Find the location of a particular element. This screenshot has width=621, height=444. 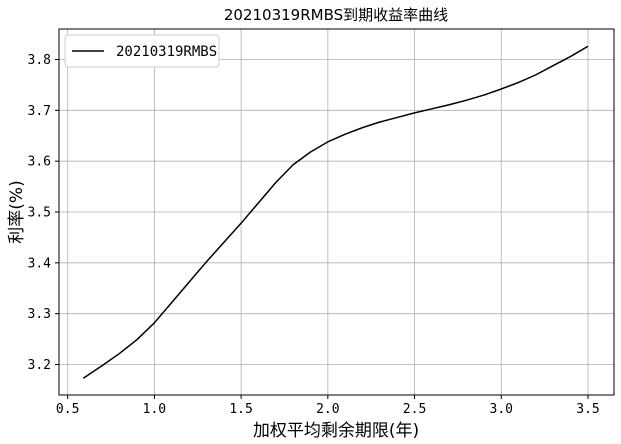

y-axis-ticks: 3.2 3.3 3.4 3.5 3.6 3.7 3.8 is located at coordinates (43, 213).